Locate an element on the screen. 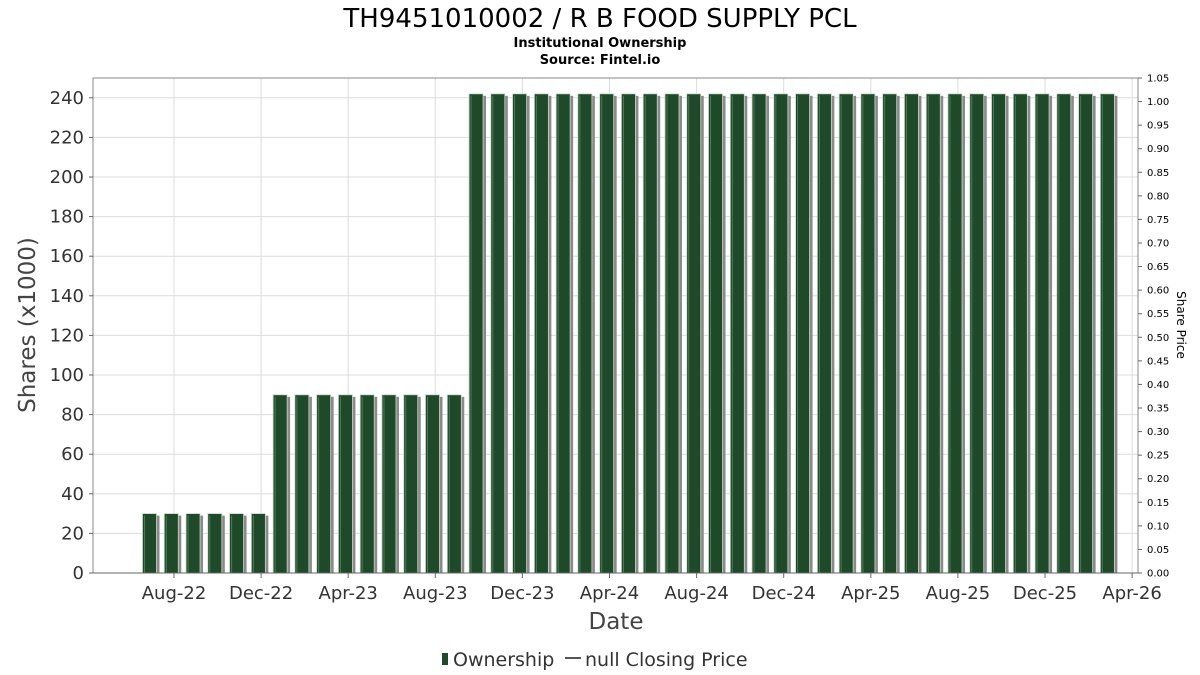  legend-price-label: null Closing Price is located at coordinates (666, 660).